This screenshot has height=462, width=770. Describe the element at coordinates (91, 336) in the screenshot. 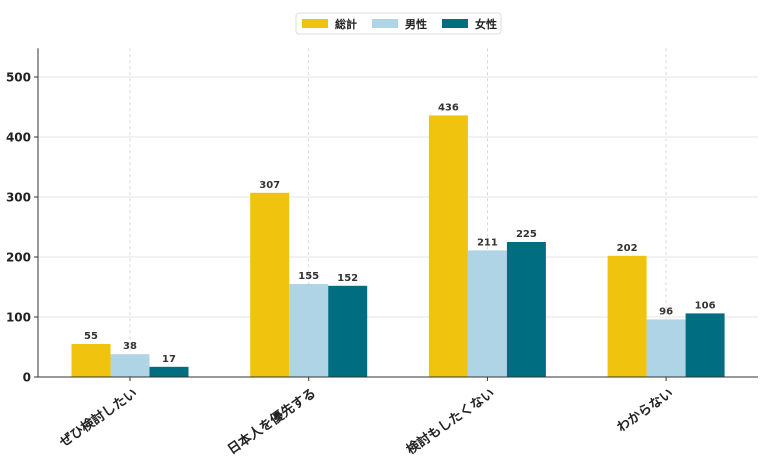

I see `data-label: 55` at that location.